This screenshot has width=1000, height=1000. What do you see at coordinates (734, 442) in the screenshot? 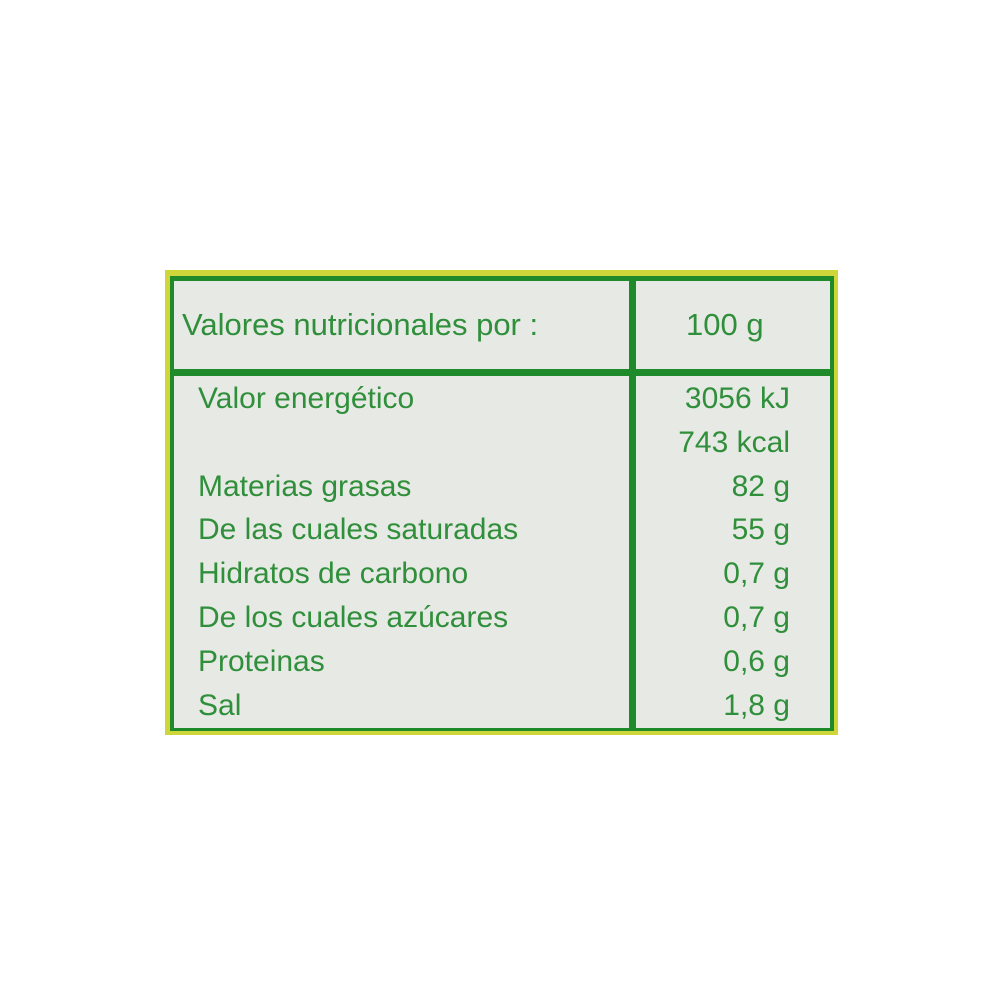
I see `nutrient-value: 743 kcal` at bounding box center [734, 442].